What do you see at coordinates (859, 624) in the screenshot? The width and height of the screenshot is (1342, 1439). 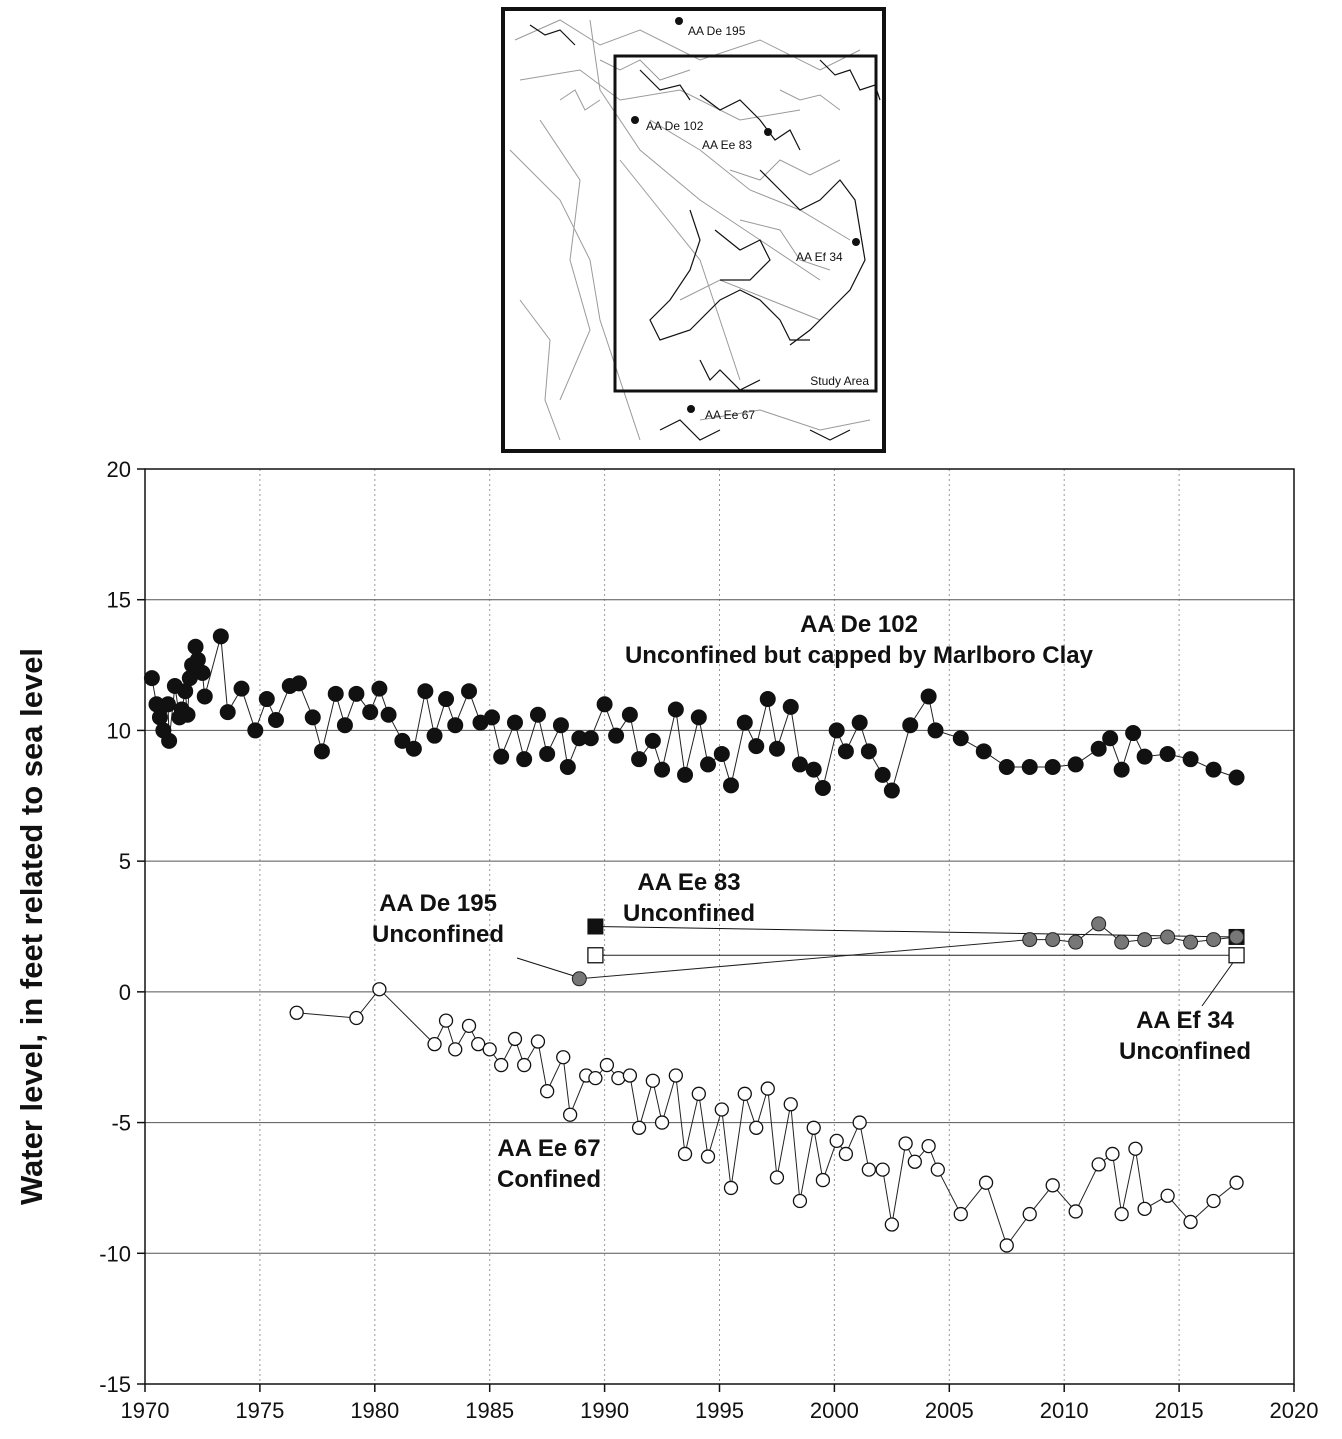 I see `annotation-label: AA De 102` at bounding box center [859, 624].